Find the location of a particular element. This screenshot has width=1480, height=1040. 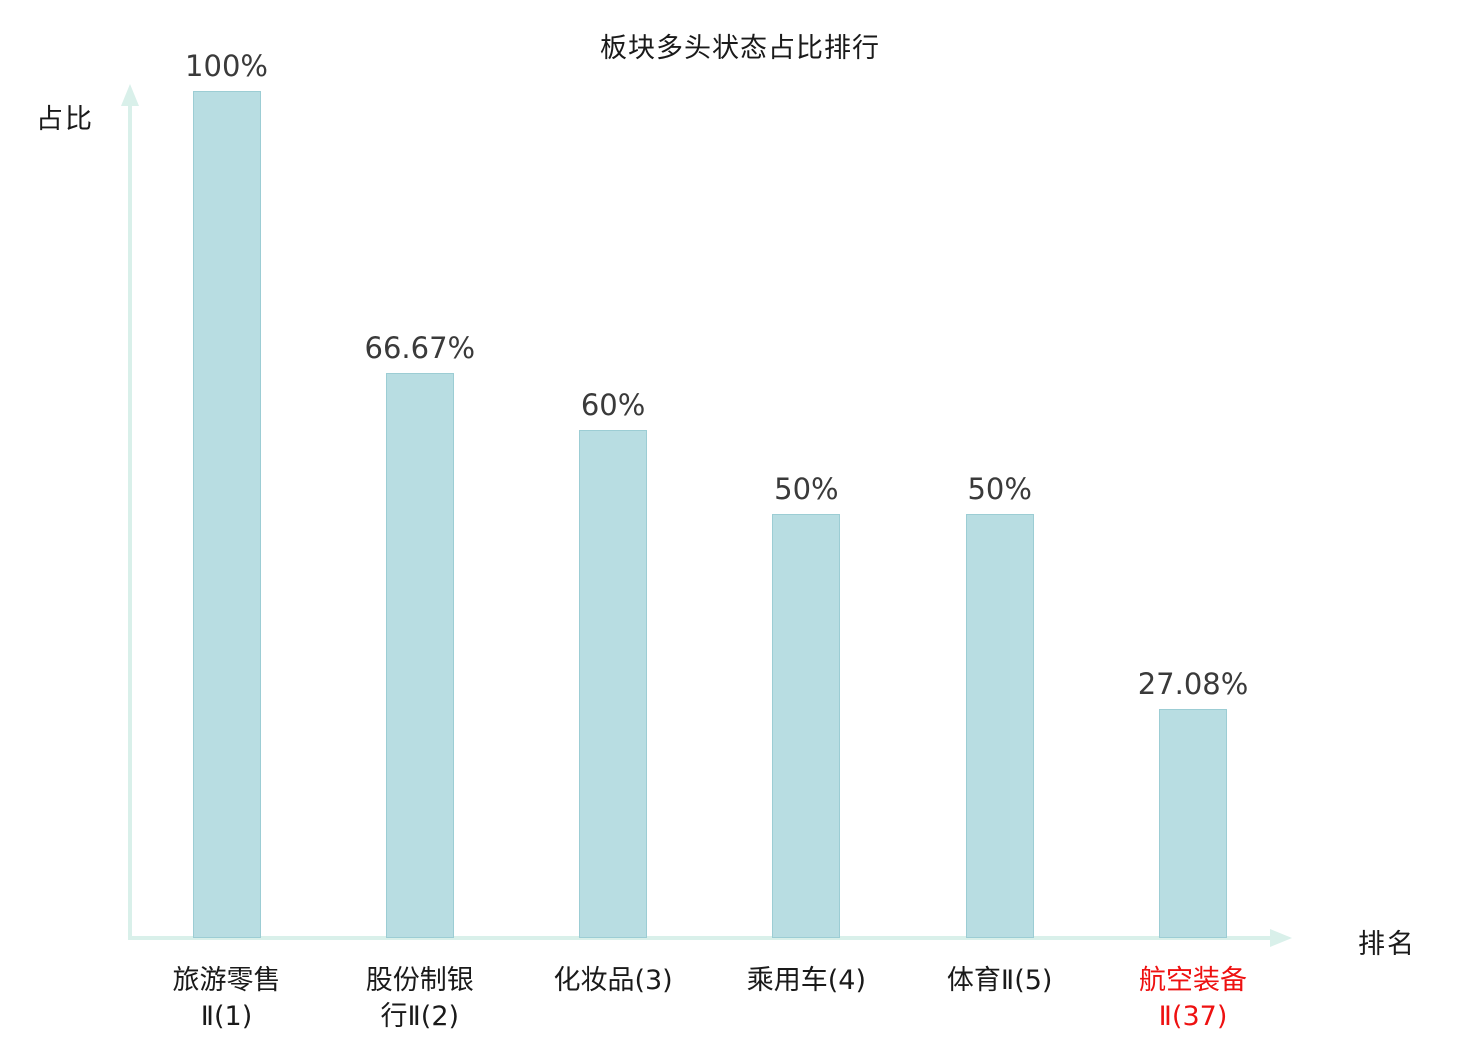

y-axis-arrow-icon is located at coordinates (130, 95).